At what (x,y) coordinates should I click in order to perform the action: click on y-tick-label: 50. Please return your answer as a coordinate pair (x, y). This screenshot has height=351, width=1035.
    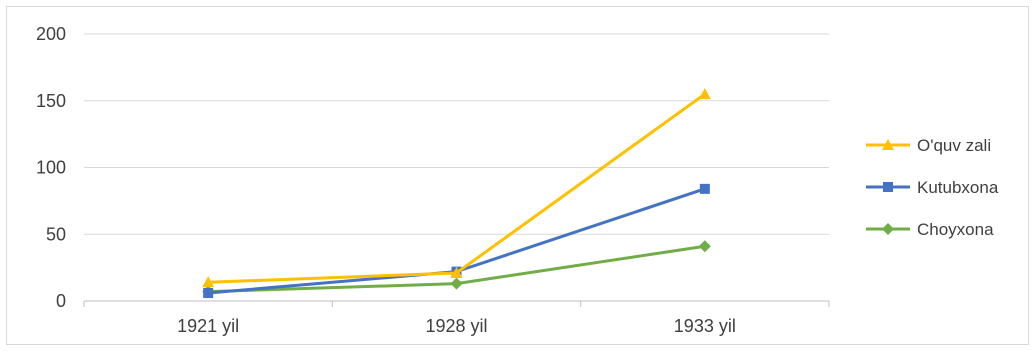
    Looking at the image, I should click on (56, 234).